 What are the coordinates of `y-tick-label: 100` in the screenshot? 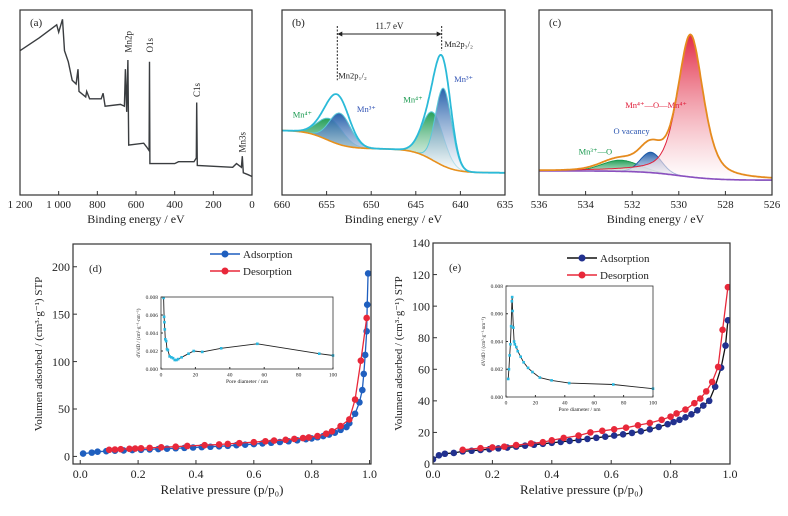 It's located at (61, 362).